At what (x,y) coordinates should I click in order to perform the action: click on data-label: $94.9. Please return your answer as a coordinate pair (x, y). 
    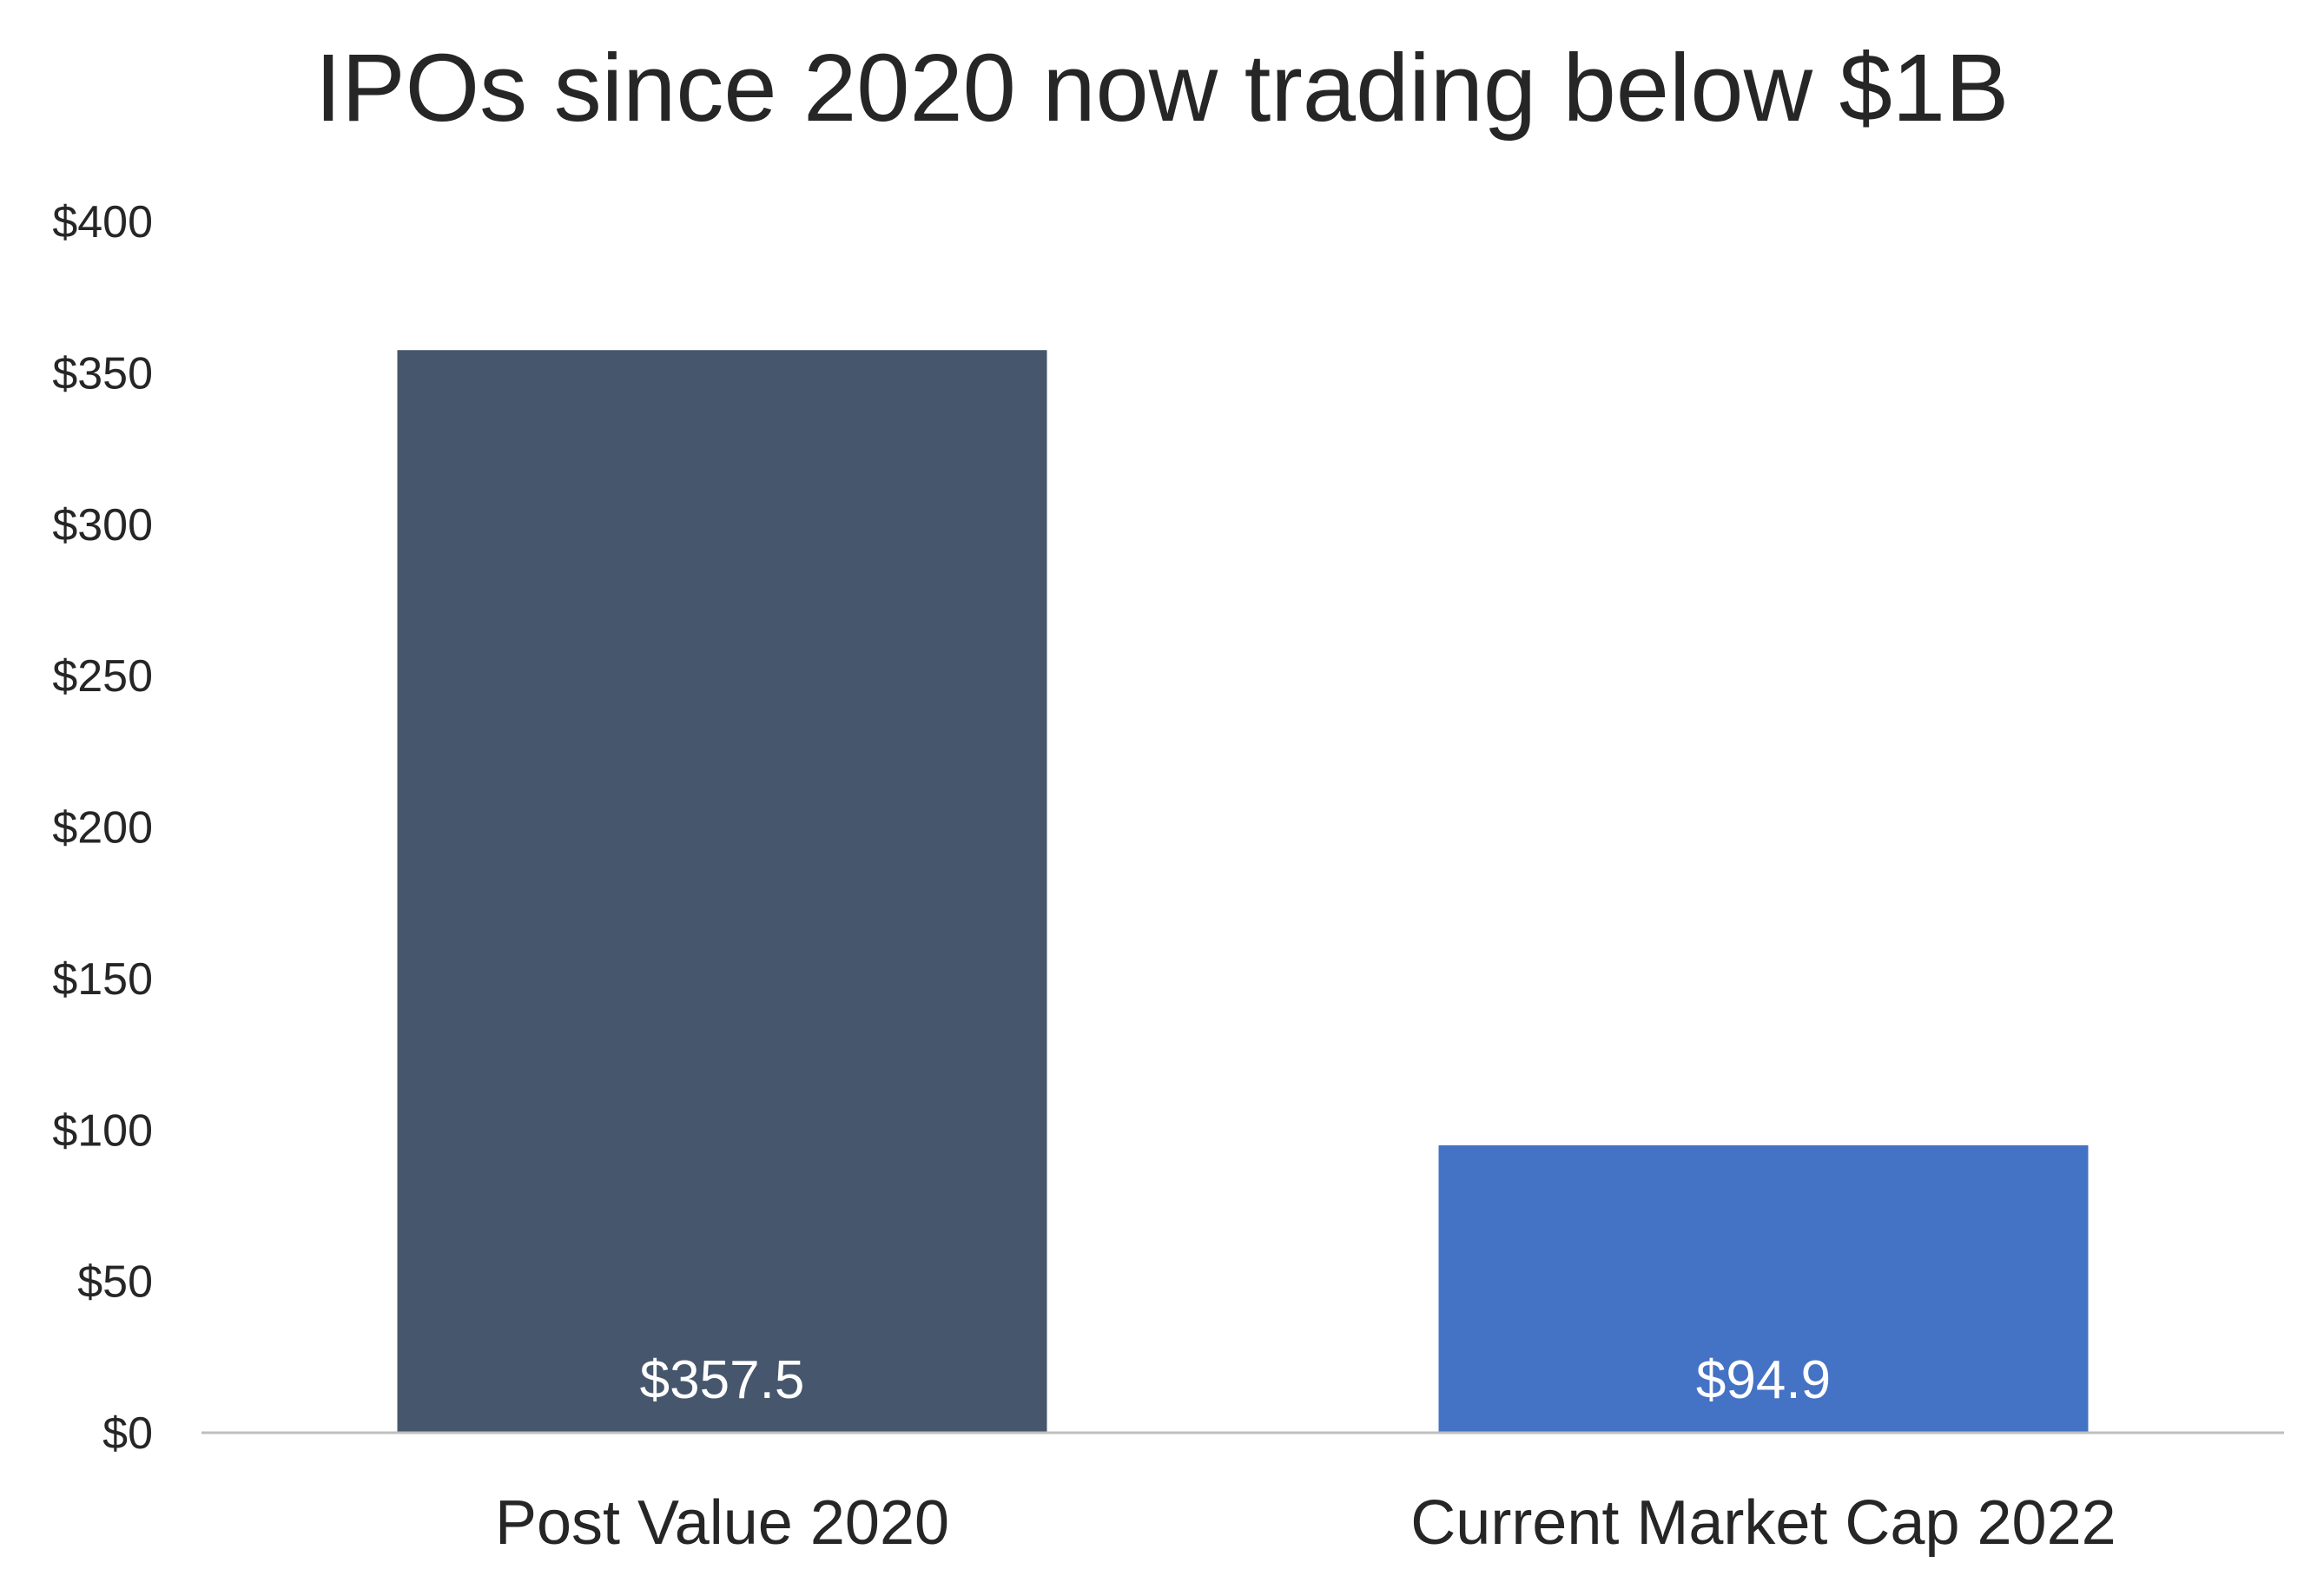
    Looking at the image, I should click on (1763, 1380).